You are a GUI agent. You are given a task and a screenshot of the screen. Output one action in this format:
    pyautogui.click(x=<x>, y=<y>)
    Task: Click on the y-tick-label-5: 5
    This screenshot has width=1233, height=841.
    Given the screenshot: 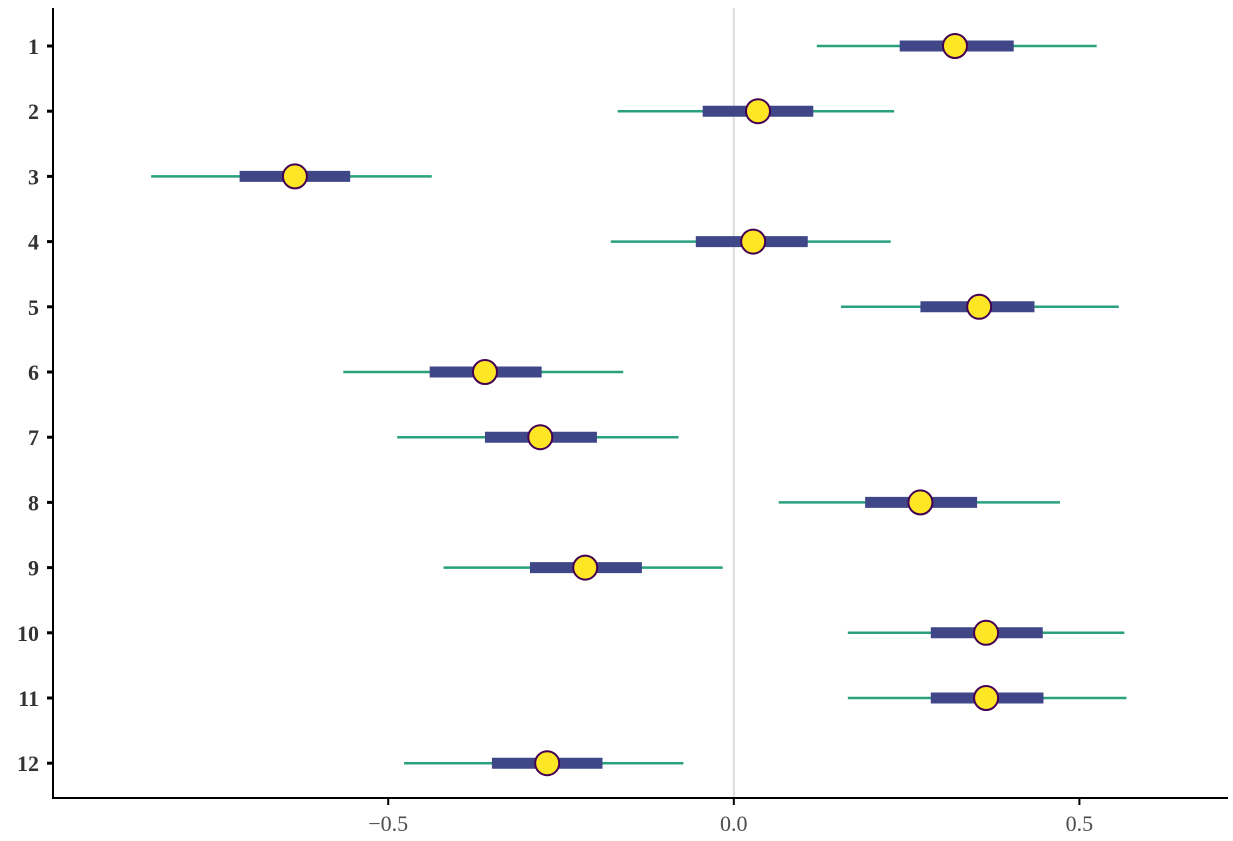 What is the action you would take?
    pyautogui.click(x=33, y=307)
    